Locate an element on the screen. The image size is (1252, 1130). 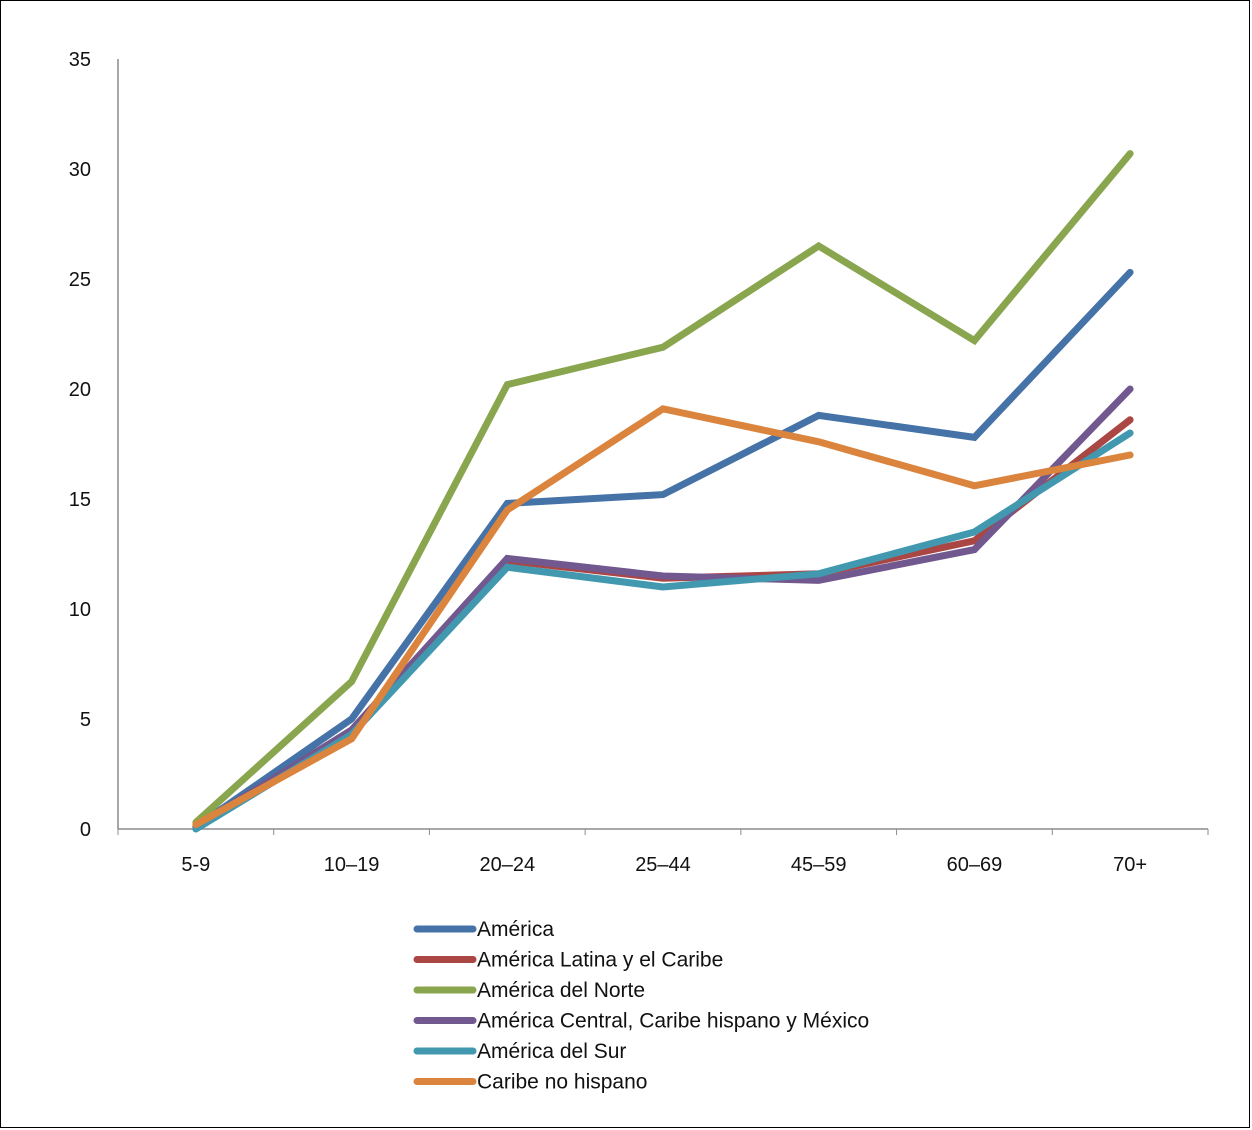
legend-label: Caribe no hispano is located at coordinates (562, 1082).